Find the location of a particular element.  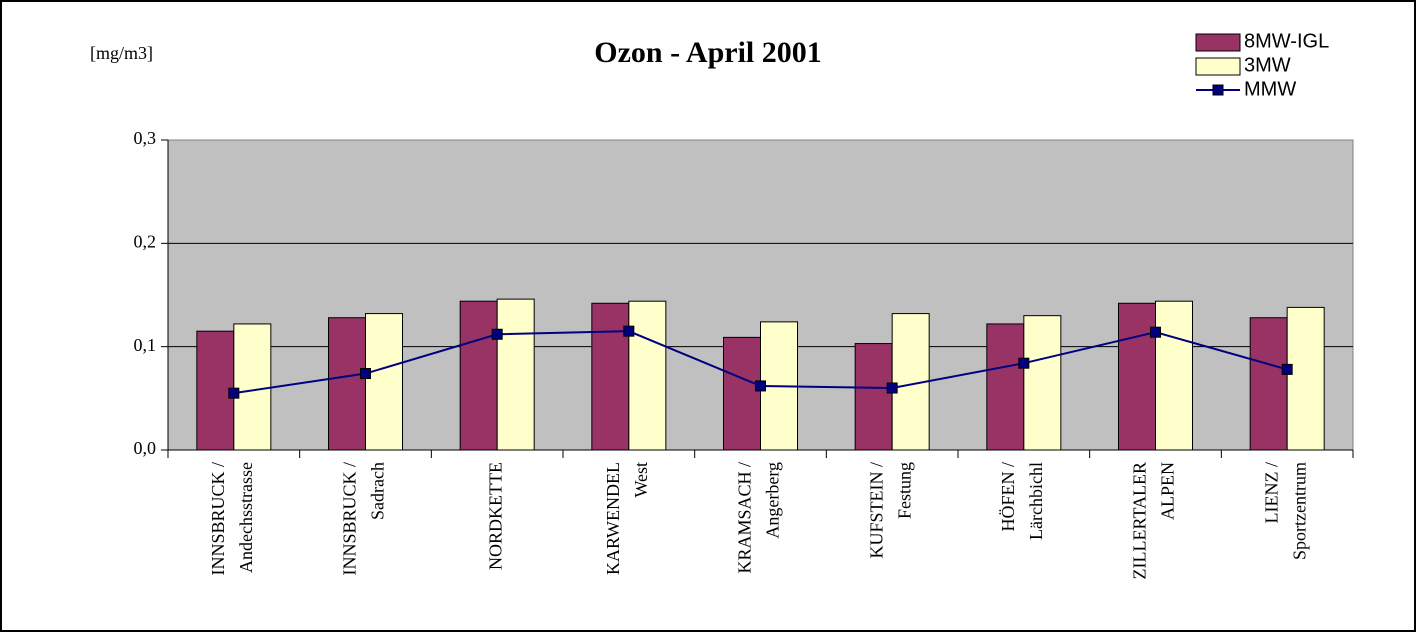

x-tick-label: Festung is located at coordinates (904, 490).